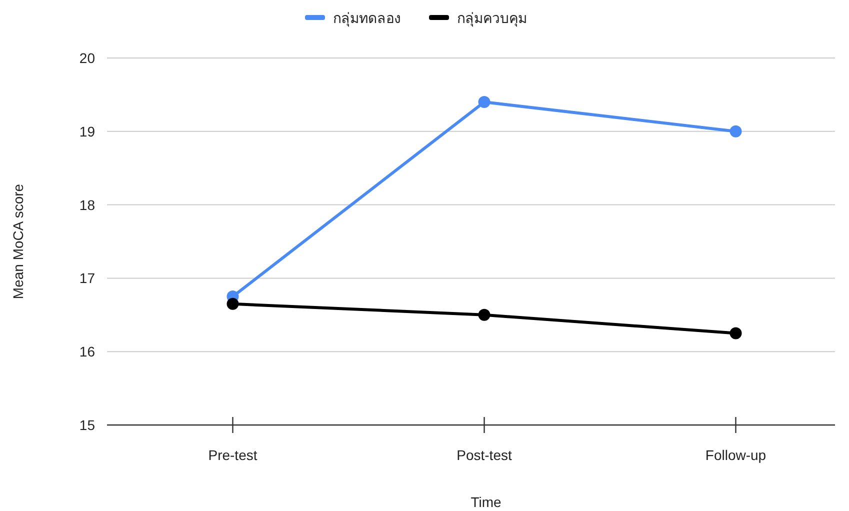 The height and width of the screenshot is (511, 849). I want to click on y-tick-label: 19, so click(87, 131).